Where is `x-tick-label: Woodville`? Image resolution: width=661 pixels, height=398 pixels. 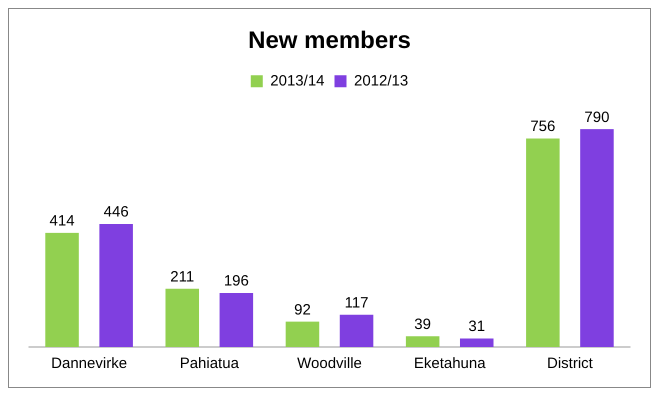
x-tick-label: Woodville is located at coordinates (329, 363).